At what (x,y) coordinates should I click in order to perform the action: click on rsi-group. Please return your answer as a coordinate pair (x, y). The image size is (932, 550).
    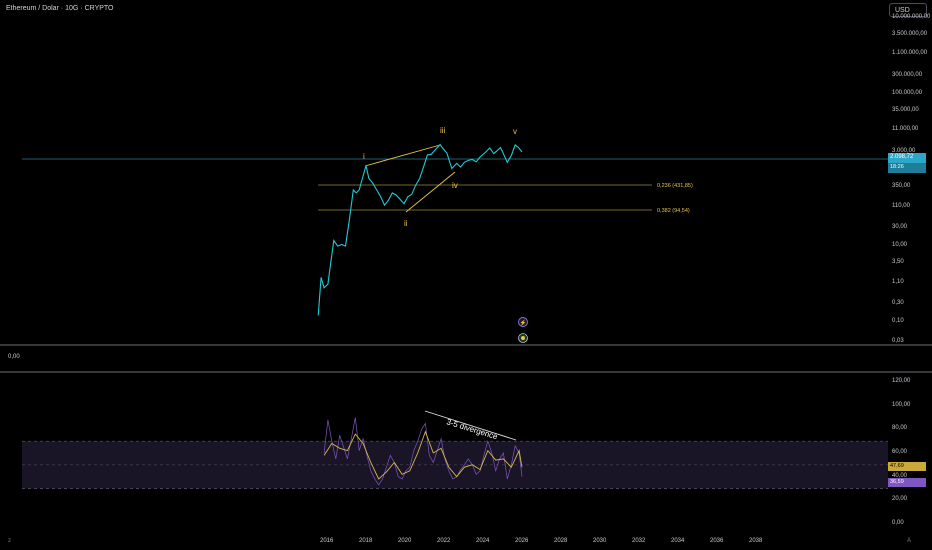
    Looking at the image, I should click on (423, 451).